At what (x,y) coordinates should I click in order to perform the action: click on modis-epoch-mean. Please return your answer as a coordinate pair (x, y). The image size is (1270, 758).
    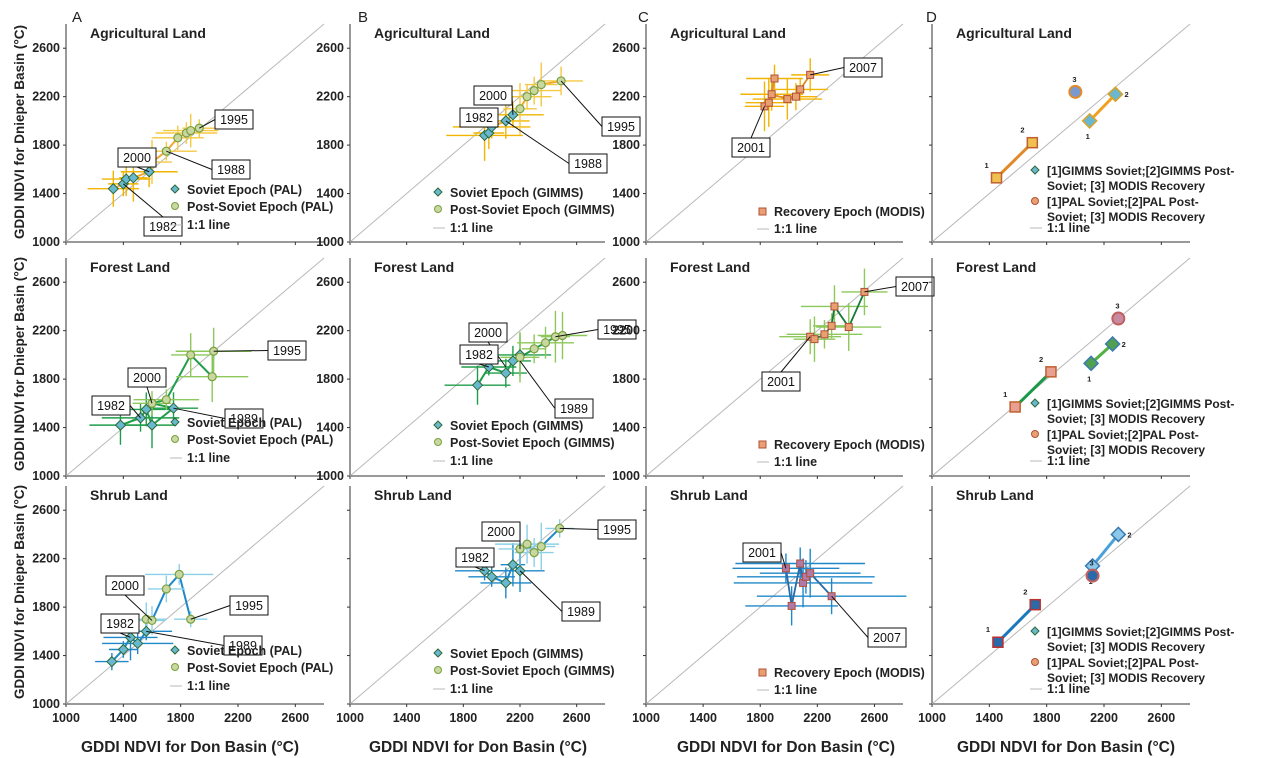
    Looking at the image, I should click on (1075, 91).